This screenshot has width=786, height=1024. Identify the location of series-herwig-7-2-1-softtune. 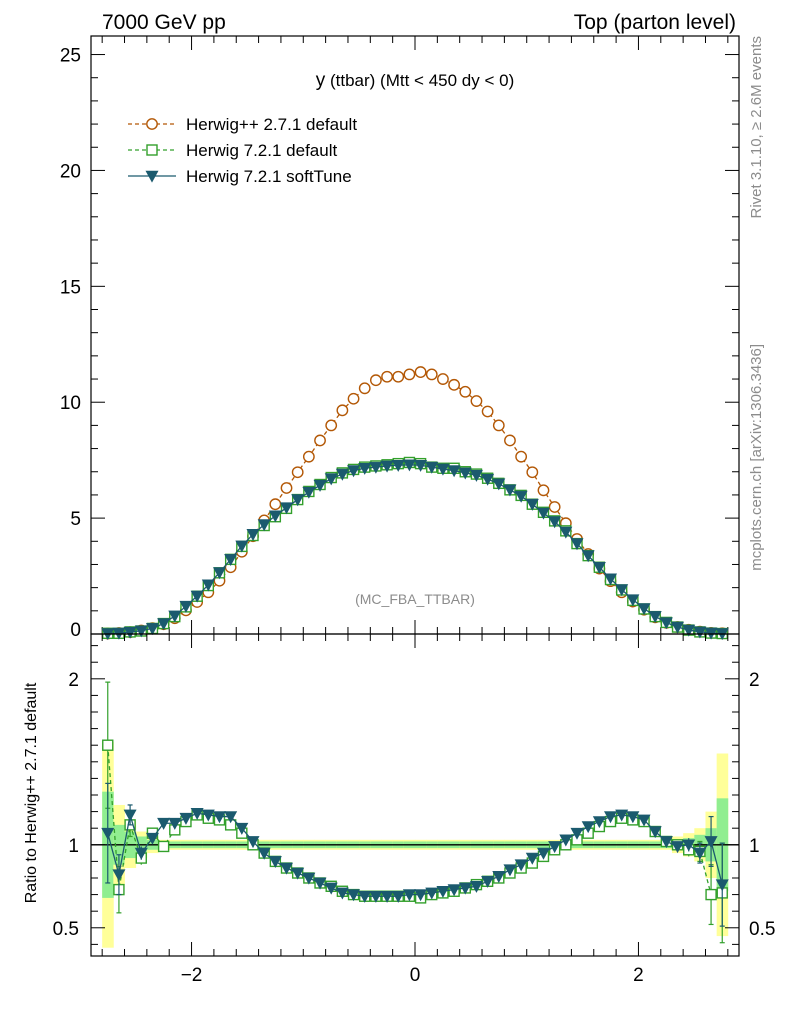
(415, 550).